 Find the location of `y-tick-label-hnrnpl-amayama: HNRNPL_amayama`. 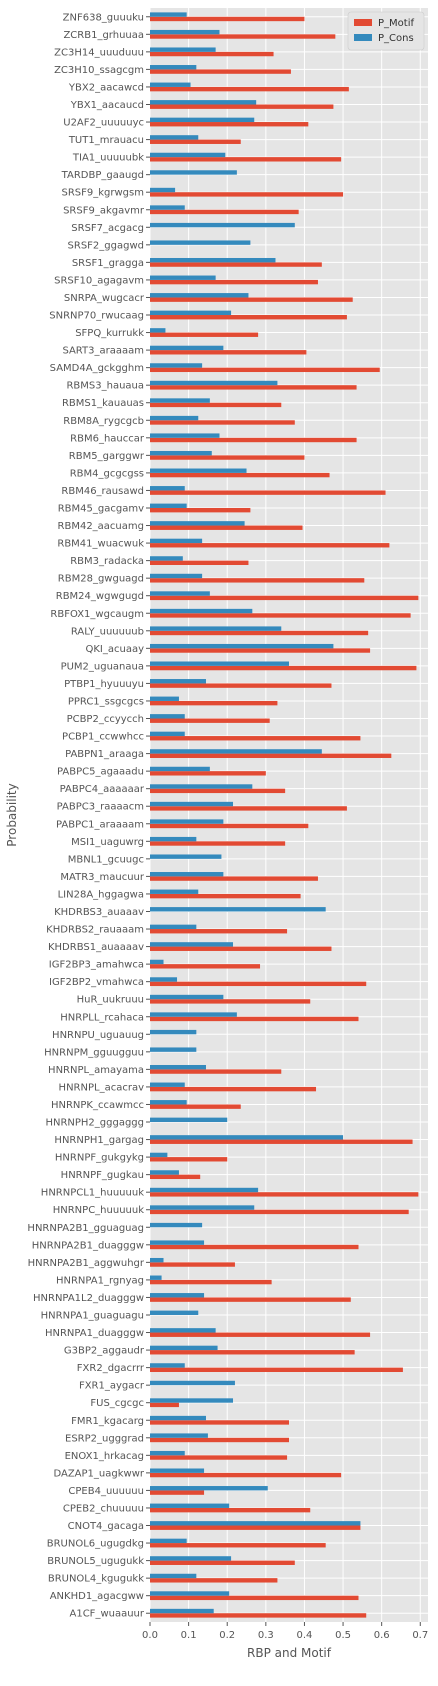

y-tick-label-hnrnpl-amayama: HNRNPL_amayama is located at coordinates (96, 1070).